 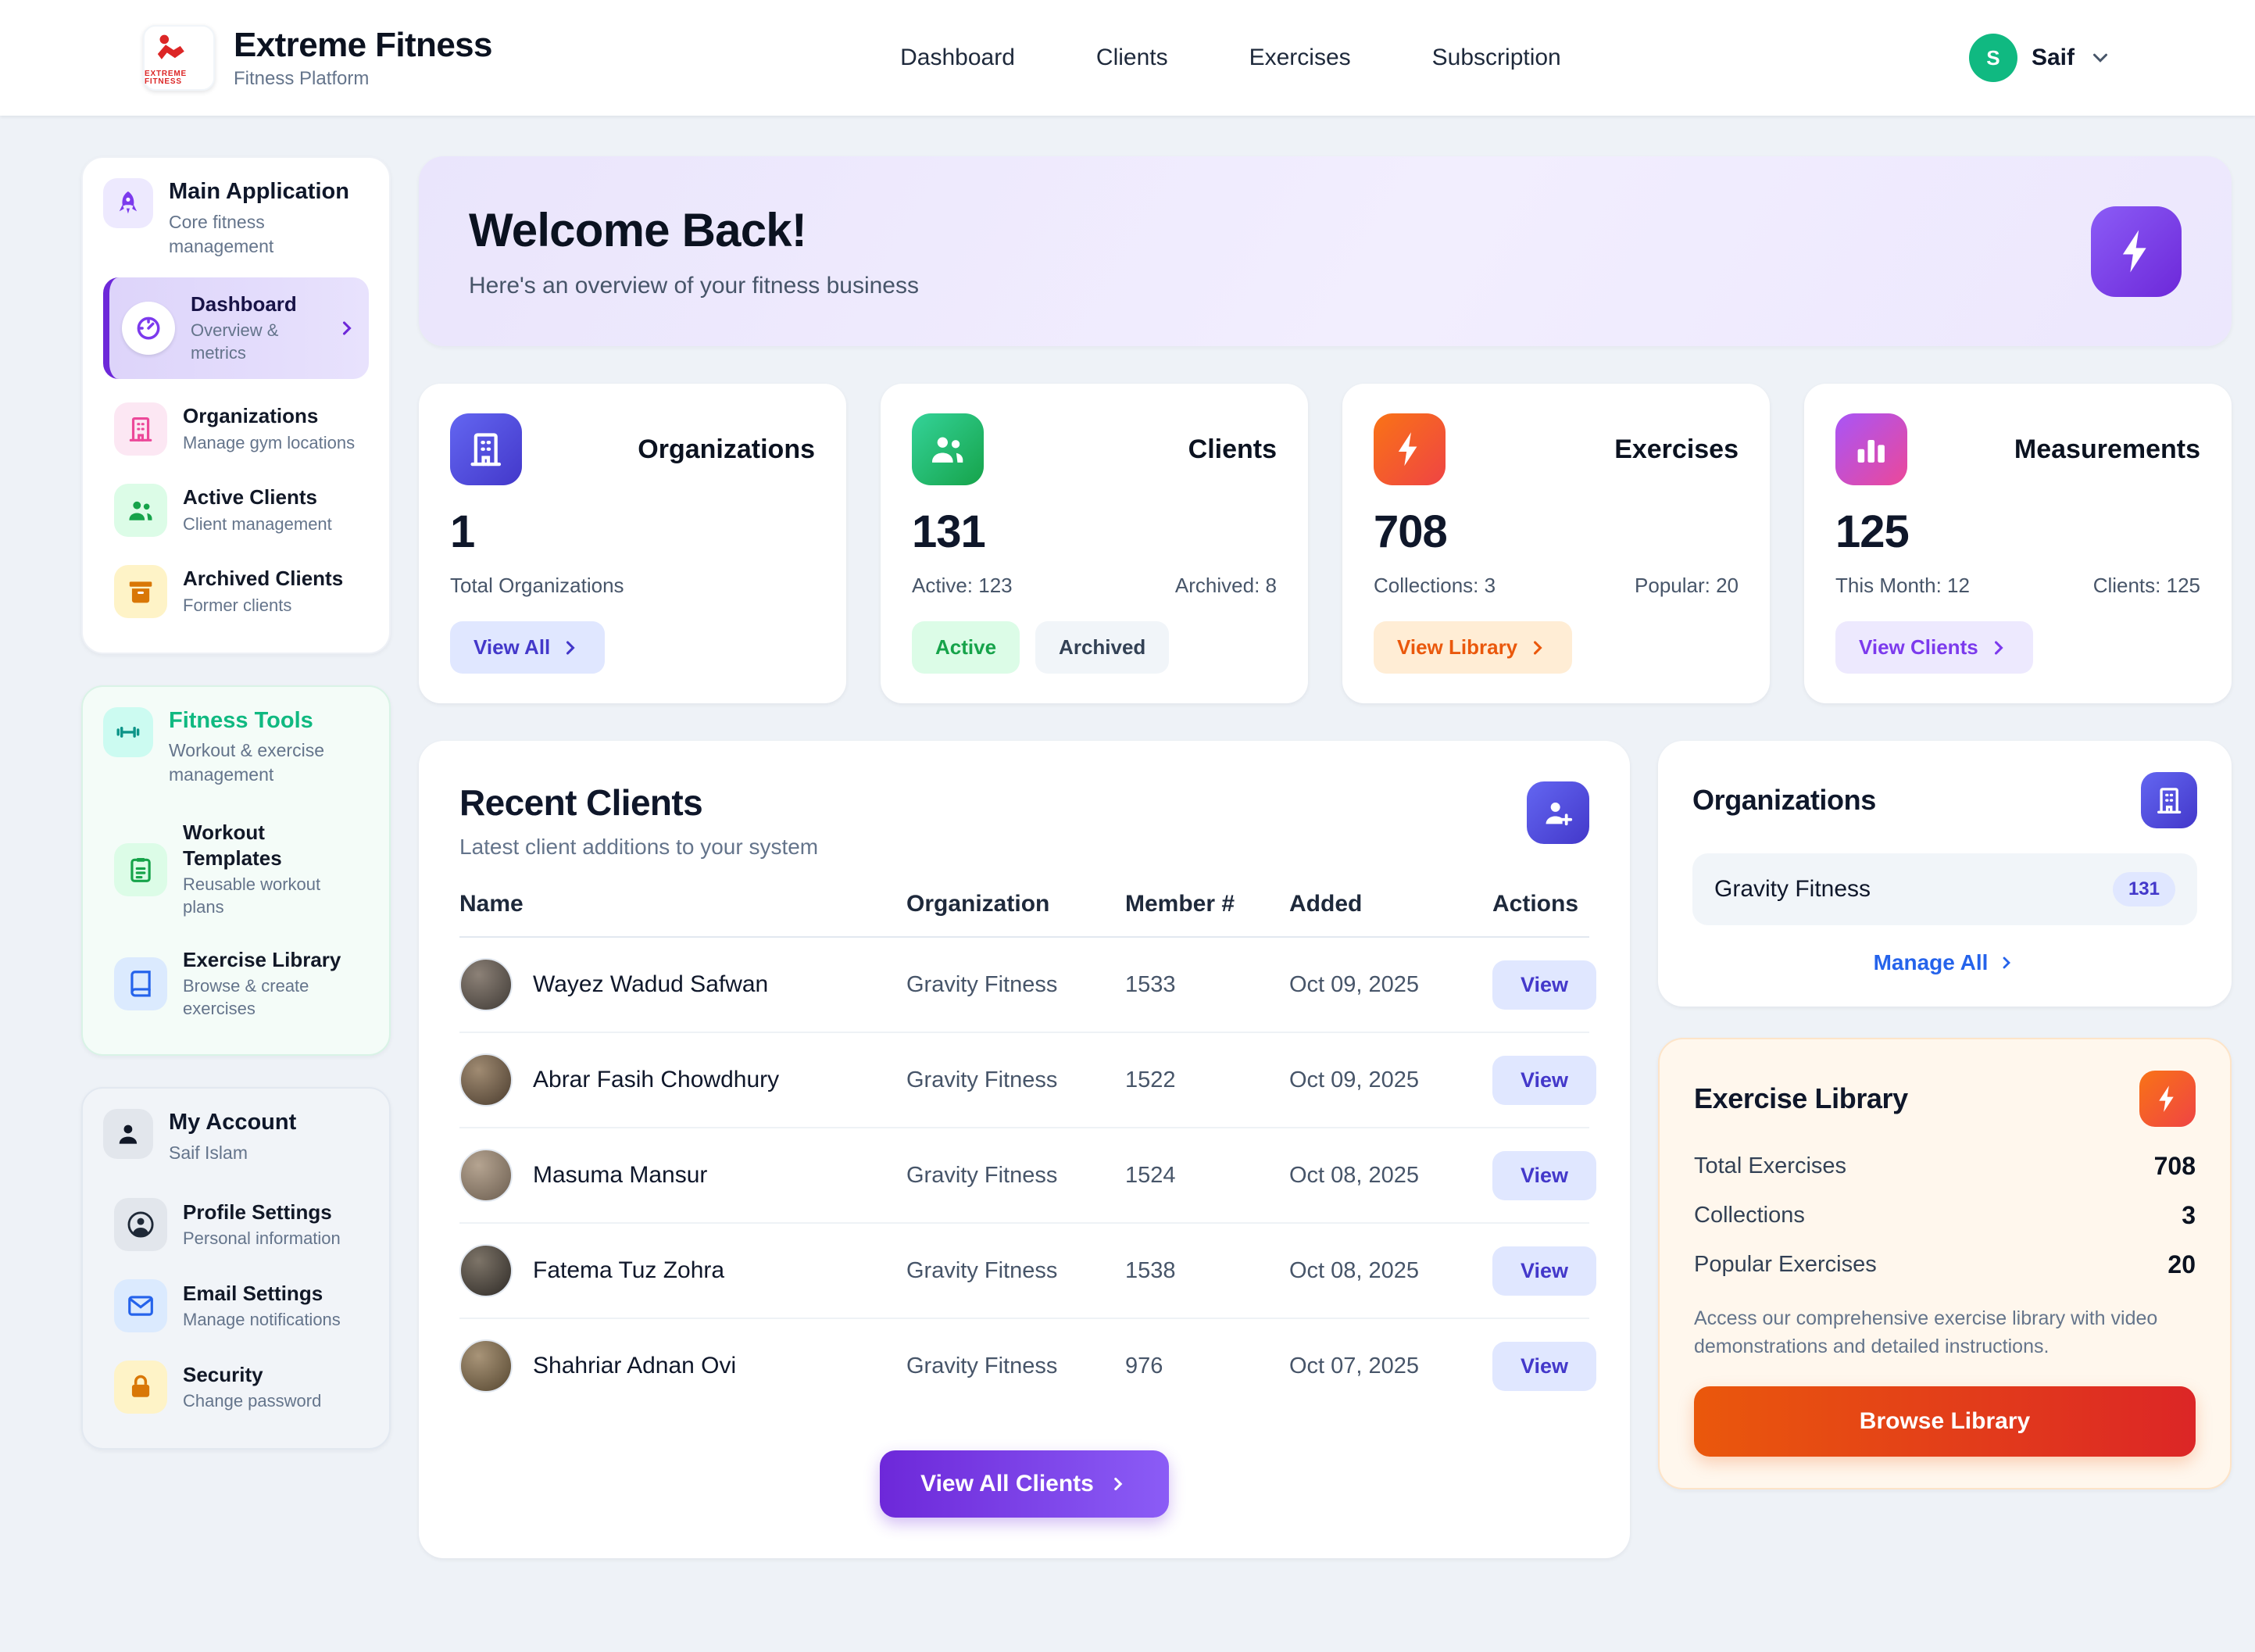 What do you see at coordinates (1354, 1365) in the screenshot?
I see `client-added-date: Oct 07, 2025` at bounding box center [1354, 1365].